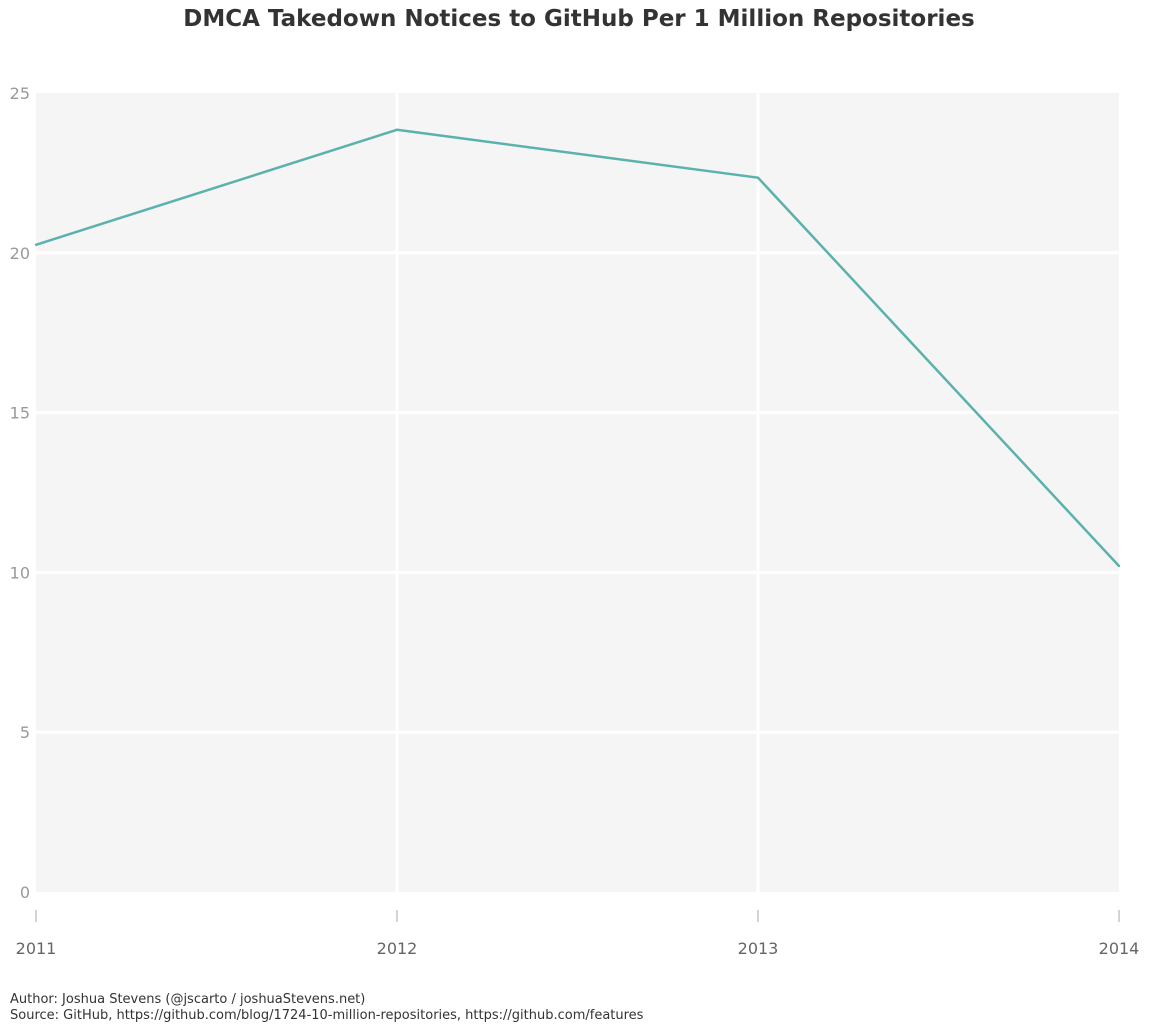  I want to click on x-axis-ticks: 2011 2012 2013 2014, so click(578, 934).